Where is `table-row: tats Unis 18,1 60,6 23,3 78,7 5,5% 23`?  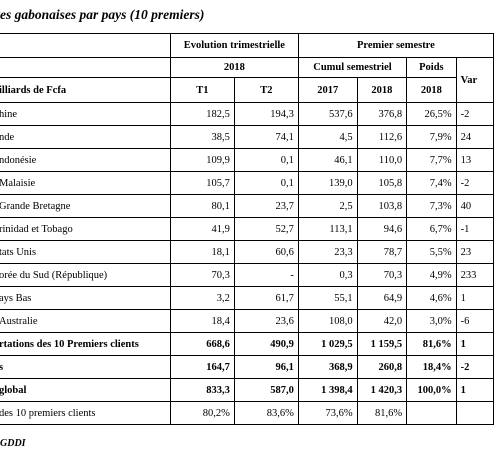
table-row: tats Unis 18,1 60,6 23,3 78,7 5,5% 23 is located at coordinates (247, 252).